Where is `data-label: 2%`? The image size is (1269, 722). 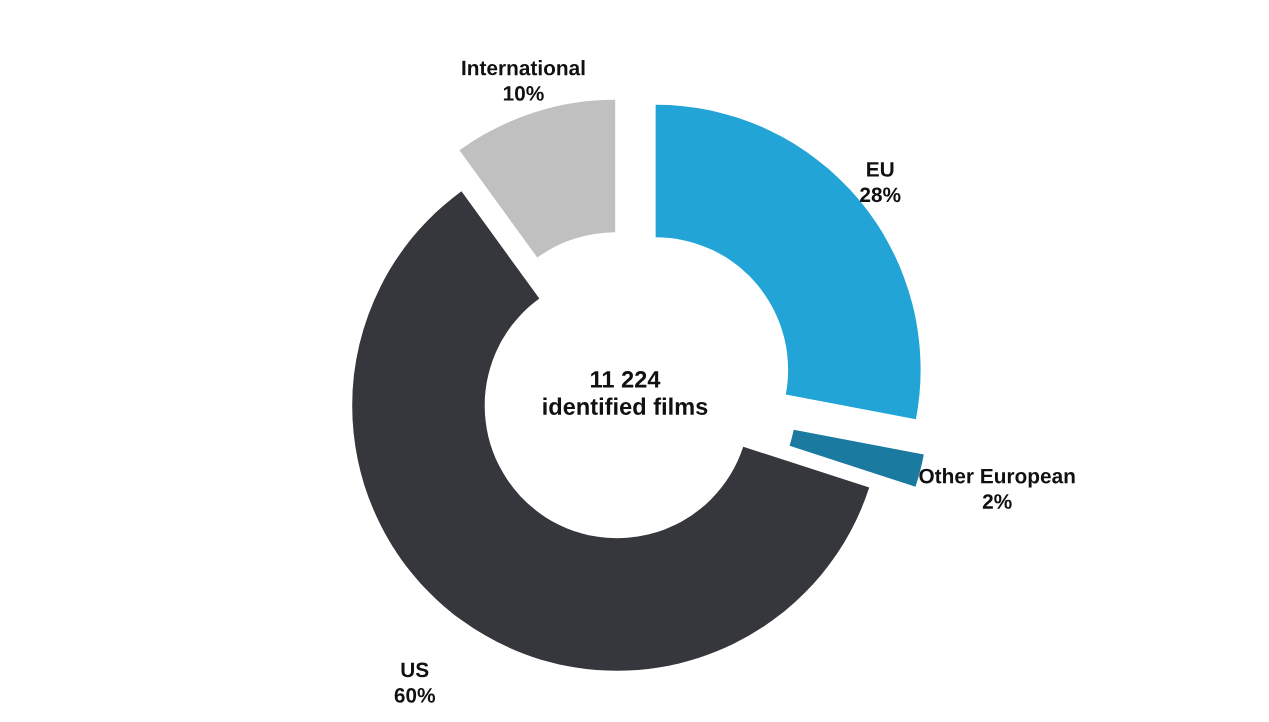 data-label: 2% is located at coordinates (997, 501).